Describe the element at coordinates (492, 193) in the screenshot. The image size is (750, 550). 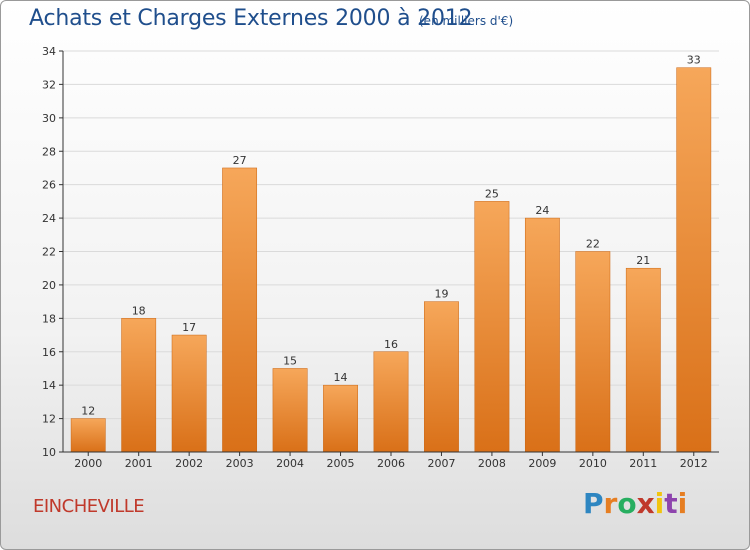
I see `data-label-2008: 25` at that location.